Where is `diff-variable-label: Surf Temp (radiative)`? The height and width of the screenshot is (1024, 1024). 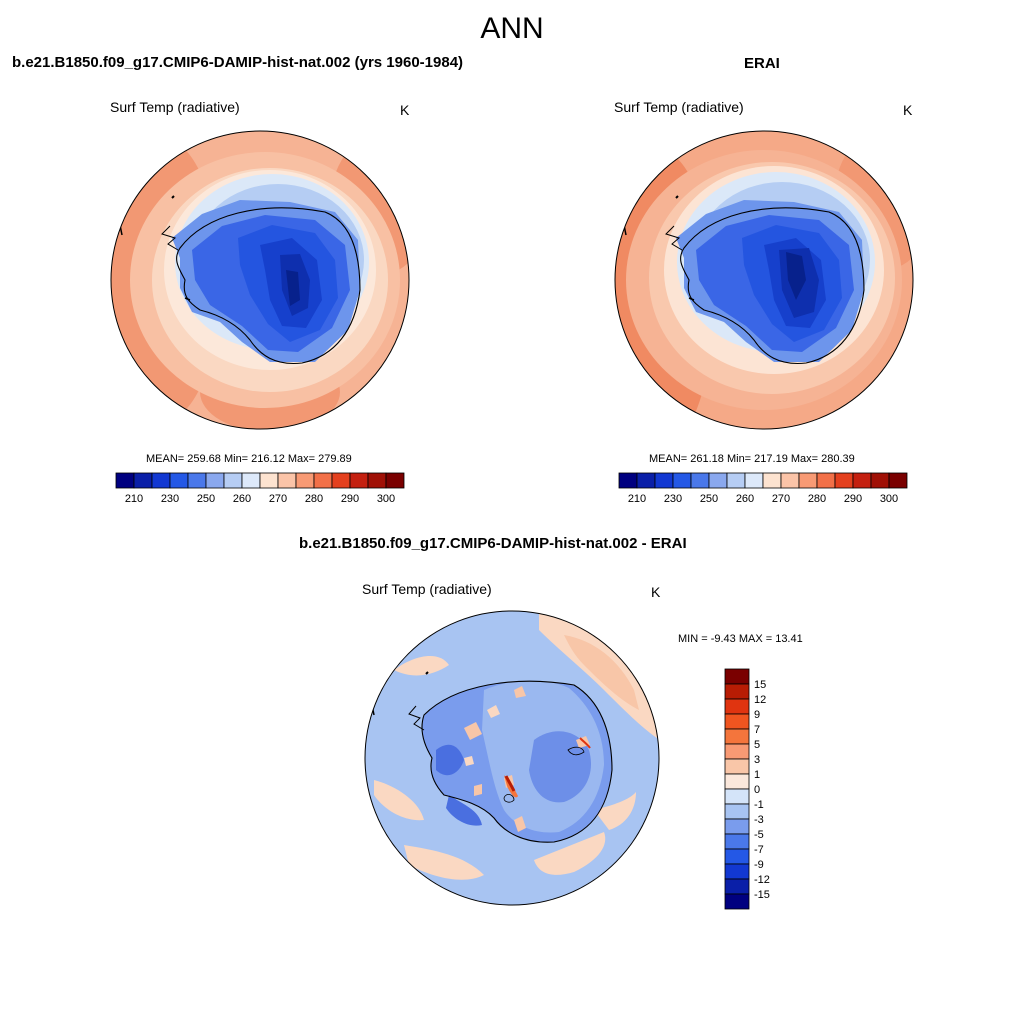
diff-variable-label: Surf Temp (radiative) is located at coordinates (427, 589).